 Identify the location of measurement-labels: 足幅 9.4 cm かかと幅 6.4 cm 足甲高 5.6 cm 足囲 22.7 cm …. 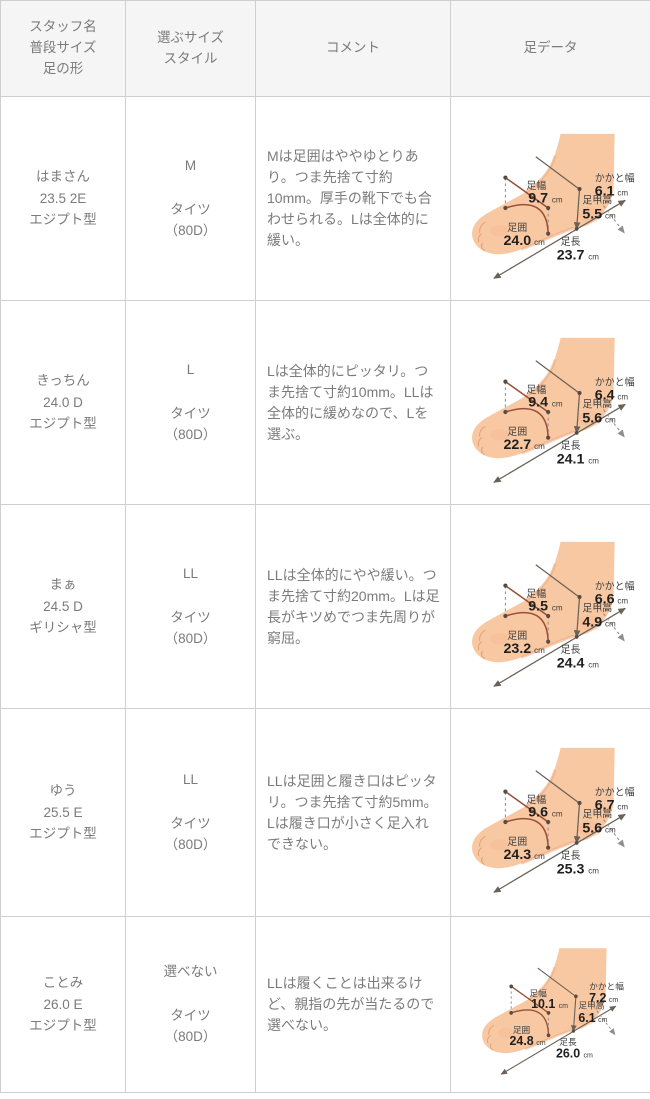
(568, 421).